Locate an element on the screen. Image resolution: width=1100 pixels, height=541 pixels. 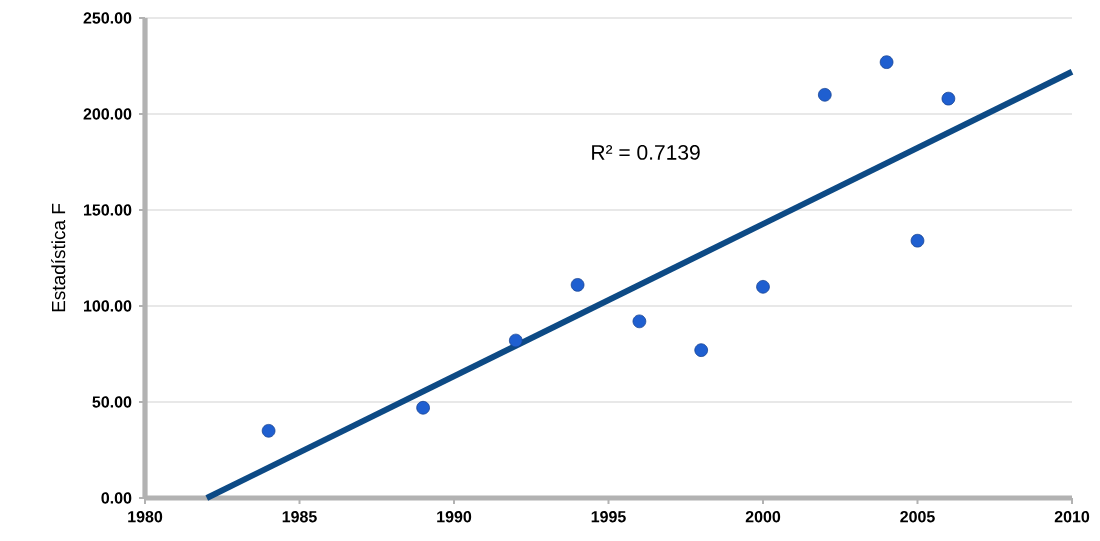
x-tick-label: 1990 is located at coordinates (454, 517).